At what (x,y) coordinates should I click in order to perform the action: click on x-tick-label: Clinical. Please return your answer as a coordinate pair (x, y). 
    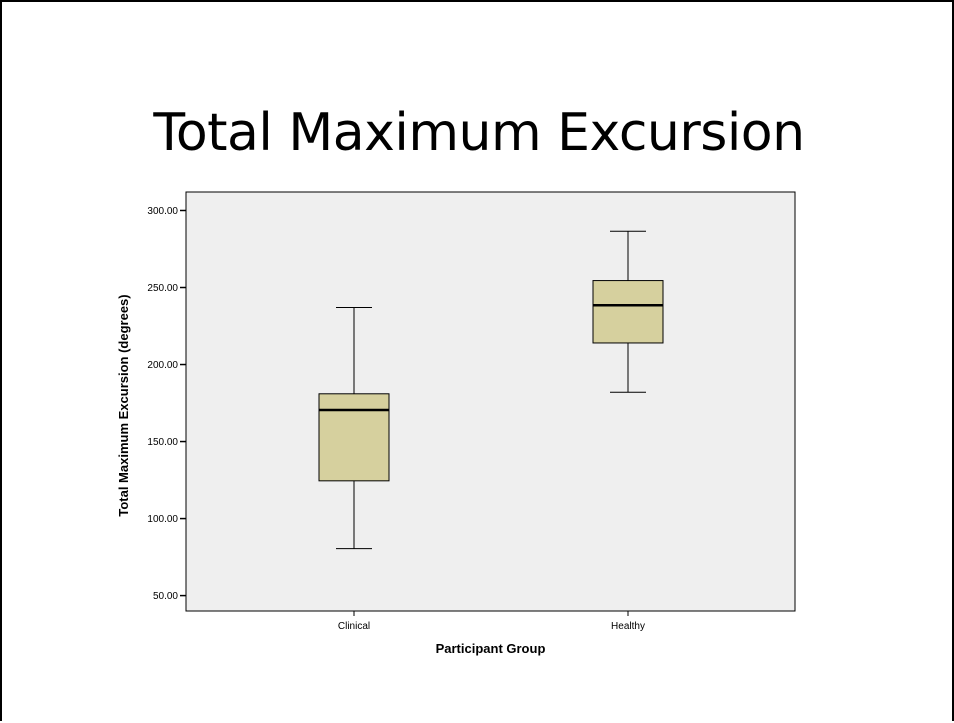
    Looking at the image, I should click on (354, 626).